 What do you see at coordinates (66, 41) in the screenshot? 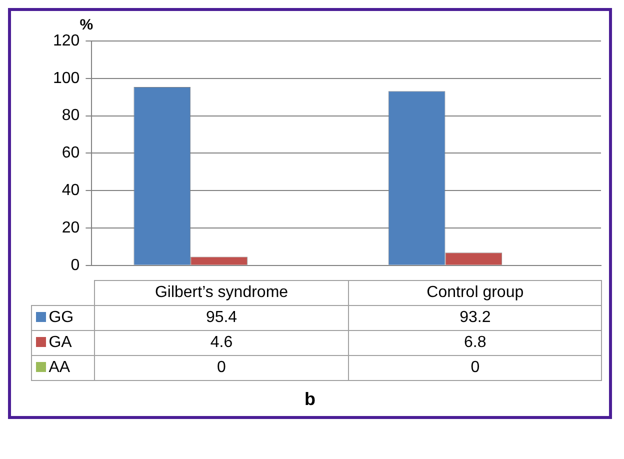
I see `y-tick-label: 120` at bounding box center [66, 41].